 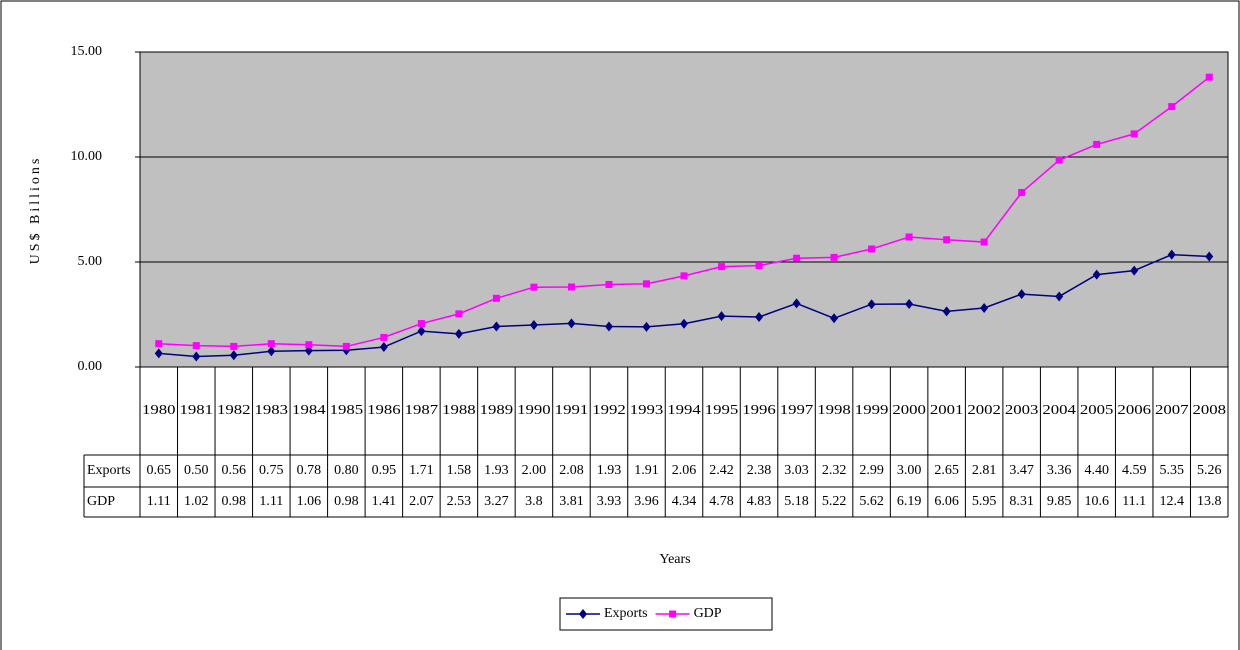 What do you see at coordinates (159, 410) in the screenshot?
I see `x-tick-label: 1980` at bounding box center [159, 410].